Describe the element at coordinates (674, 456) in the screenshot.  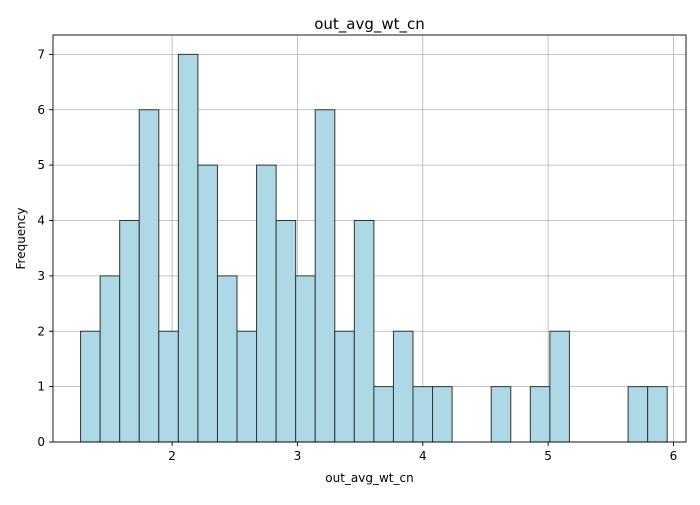
I see `x-tick-label: 6` at that location.